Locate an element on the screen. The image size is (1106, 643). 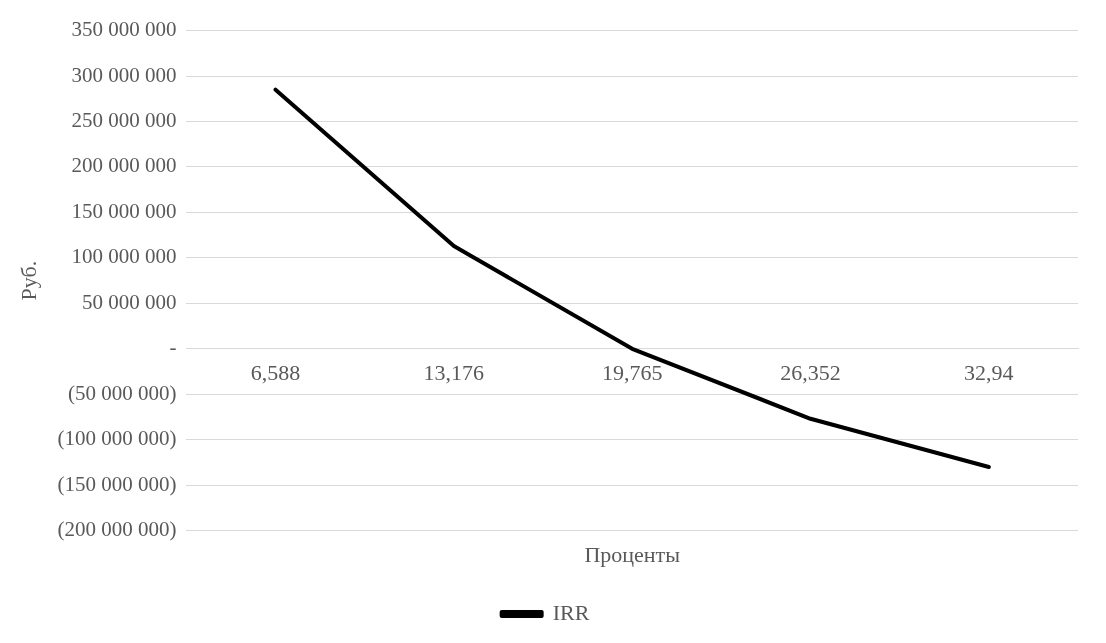
y-tick-label: (200 000 000) is located at coordinates (117, 529).